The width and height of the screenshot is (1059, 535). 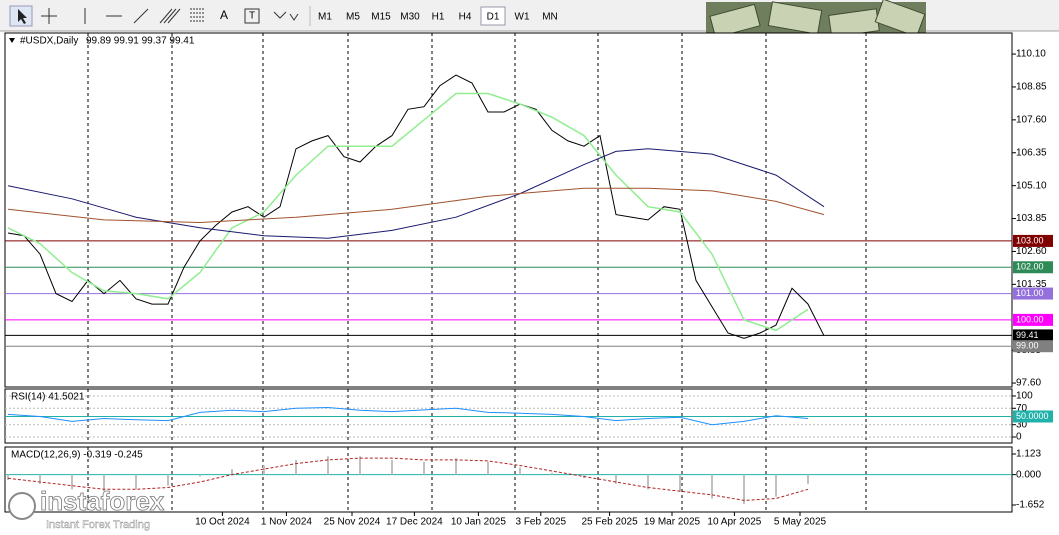 What do you see at coordinates (141, 16) in the screenshot?
I see `trendline-icon` at bounding box center [141, 16].